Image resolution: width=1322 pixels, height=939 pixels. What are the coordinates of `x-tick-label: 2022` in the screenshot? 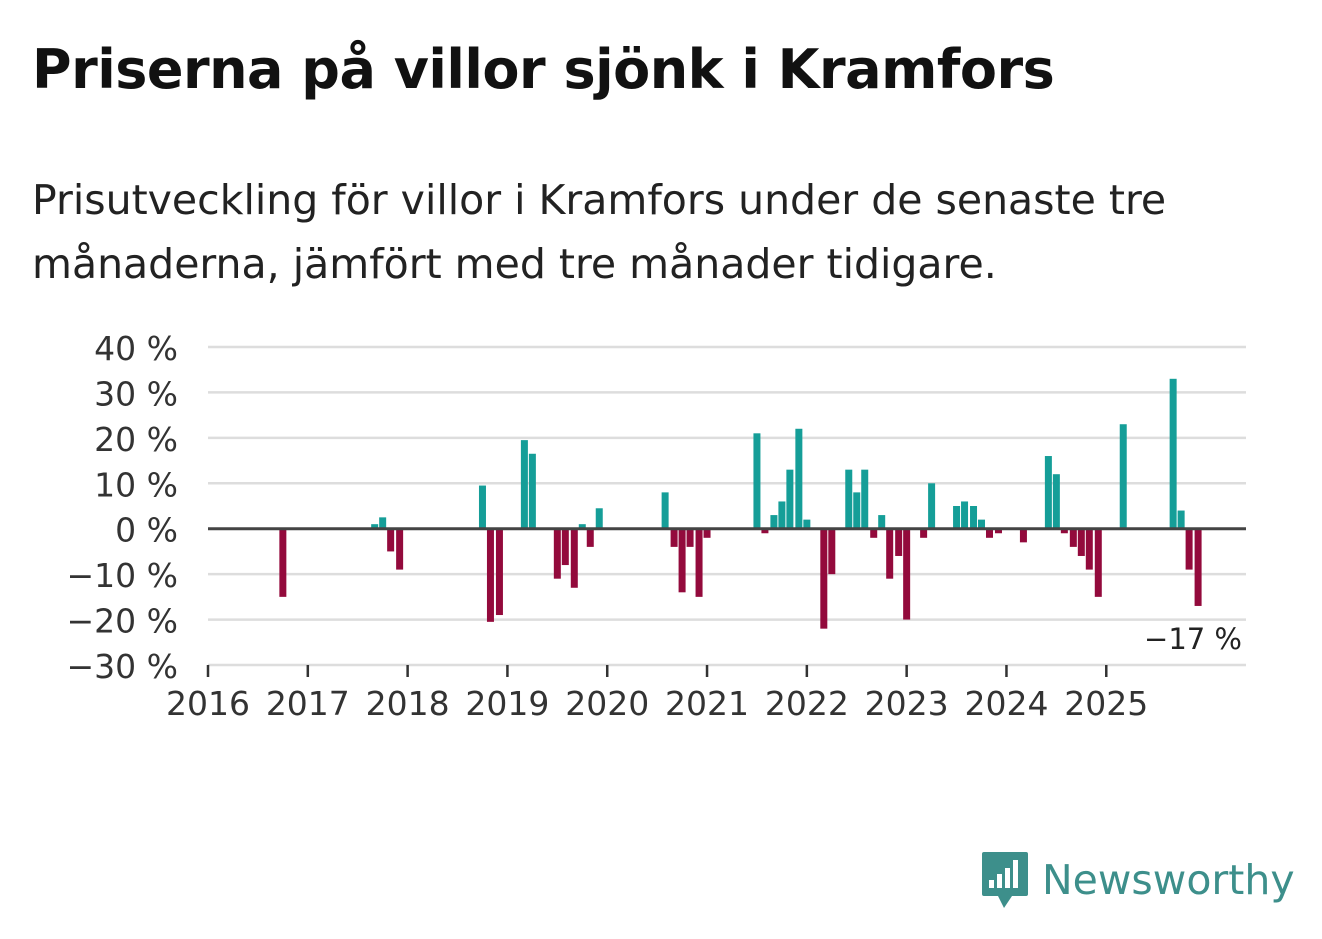 It's located at (807, 703).